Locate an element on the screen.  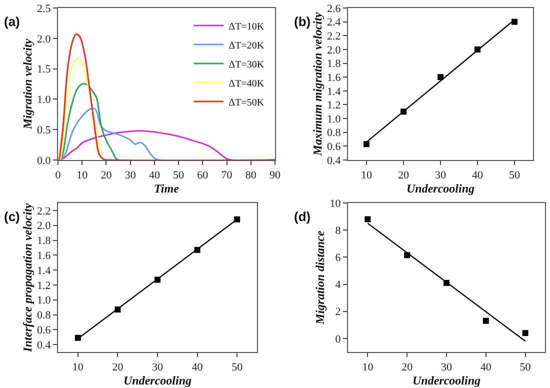
y-tick-label: 1.5 is located at coordinates (44, 70).